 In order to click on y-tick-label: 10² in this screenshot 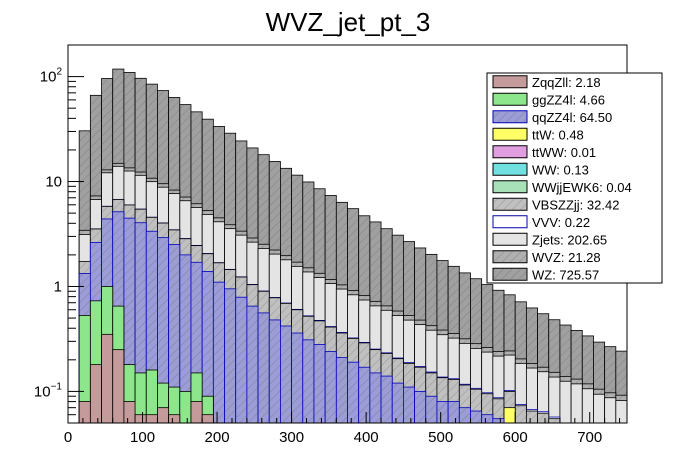, I will do `click(51, 76)`.